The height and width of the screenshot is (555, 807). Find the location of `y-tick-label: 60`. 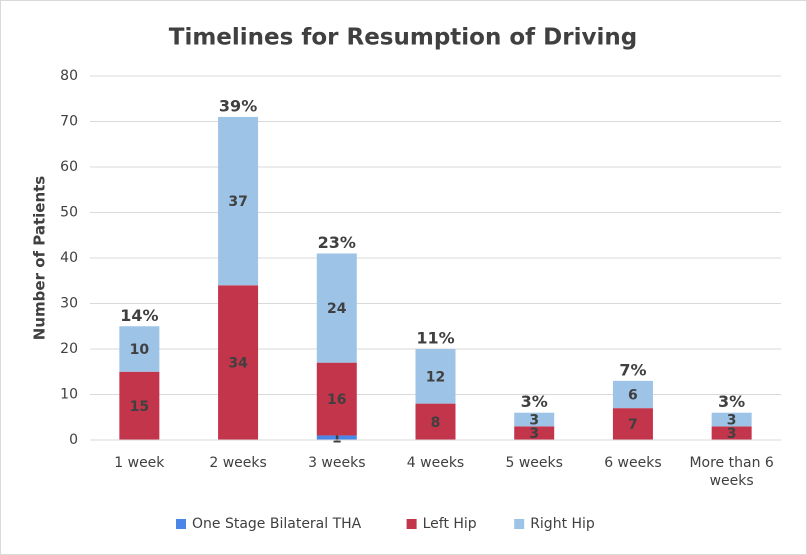

y-tick-label: 60 is located at coordinates (69, 167).